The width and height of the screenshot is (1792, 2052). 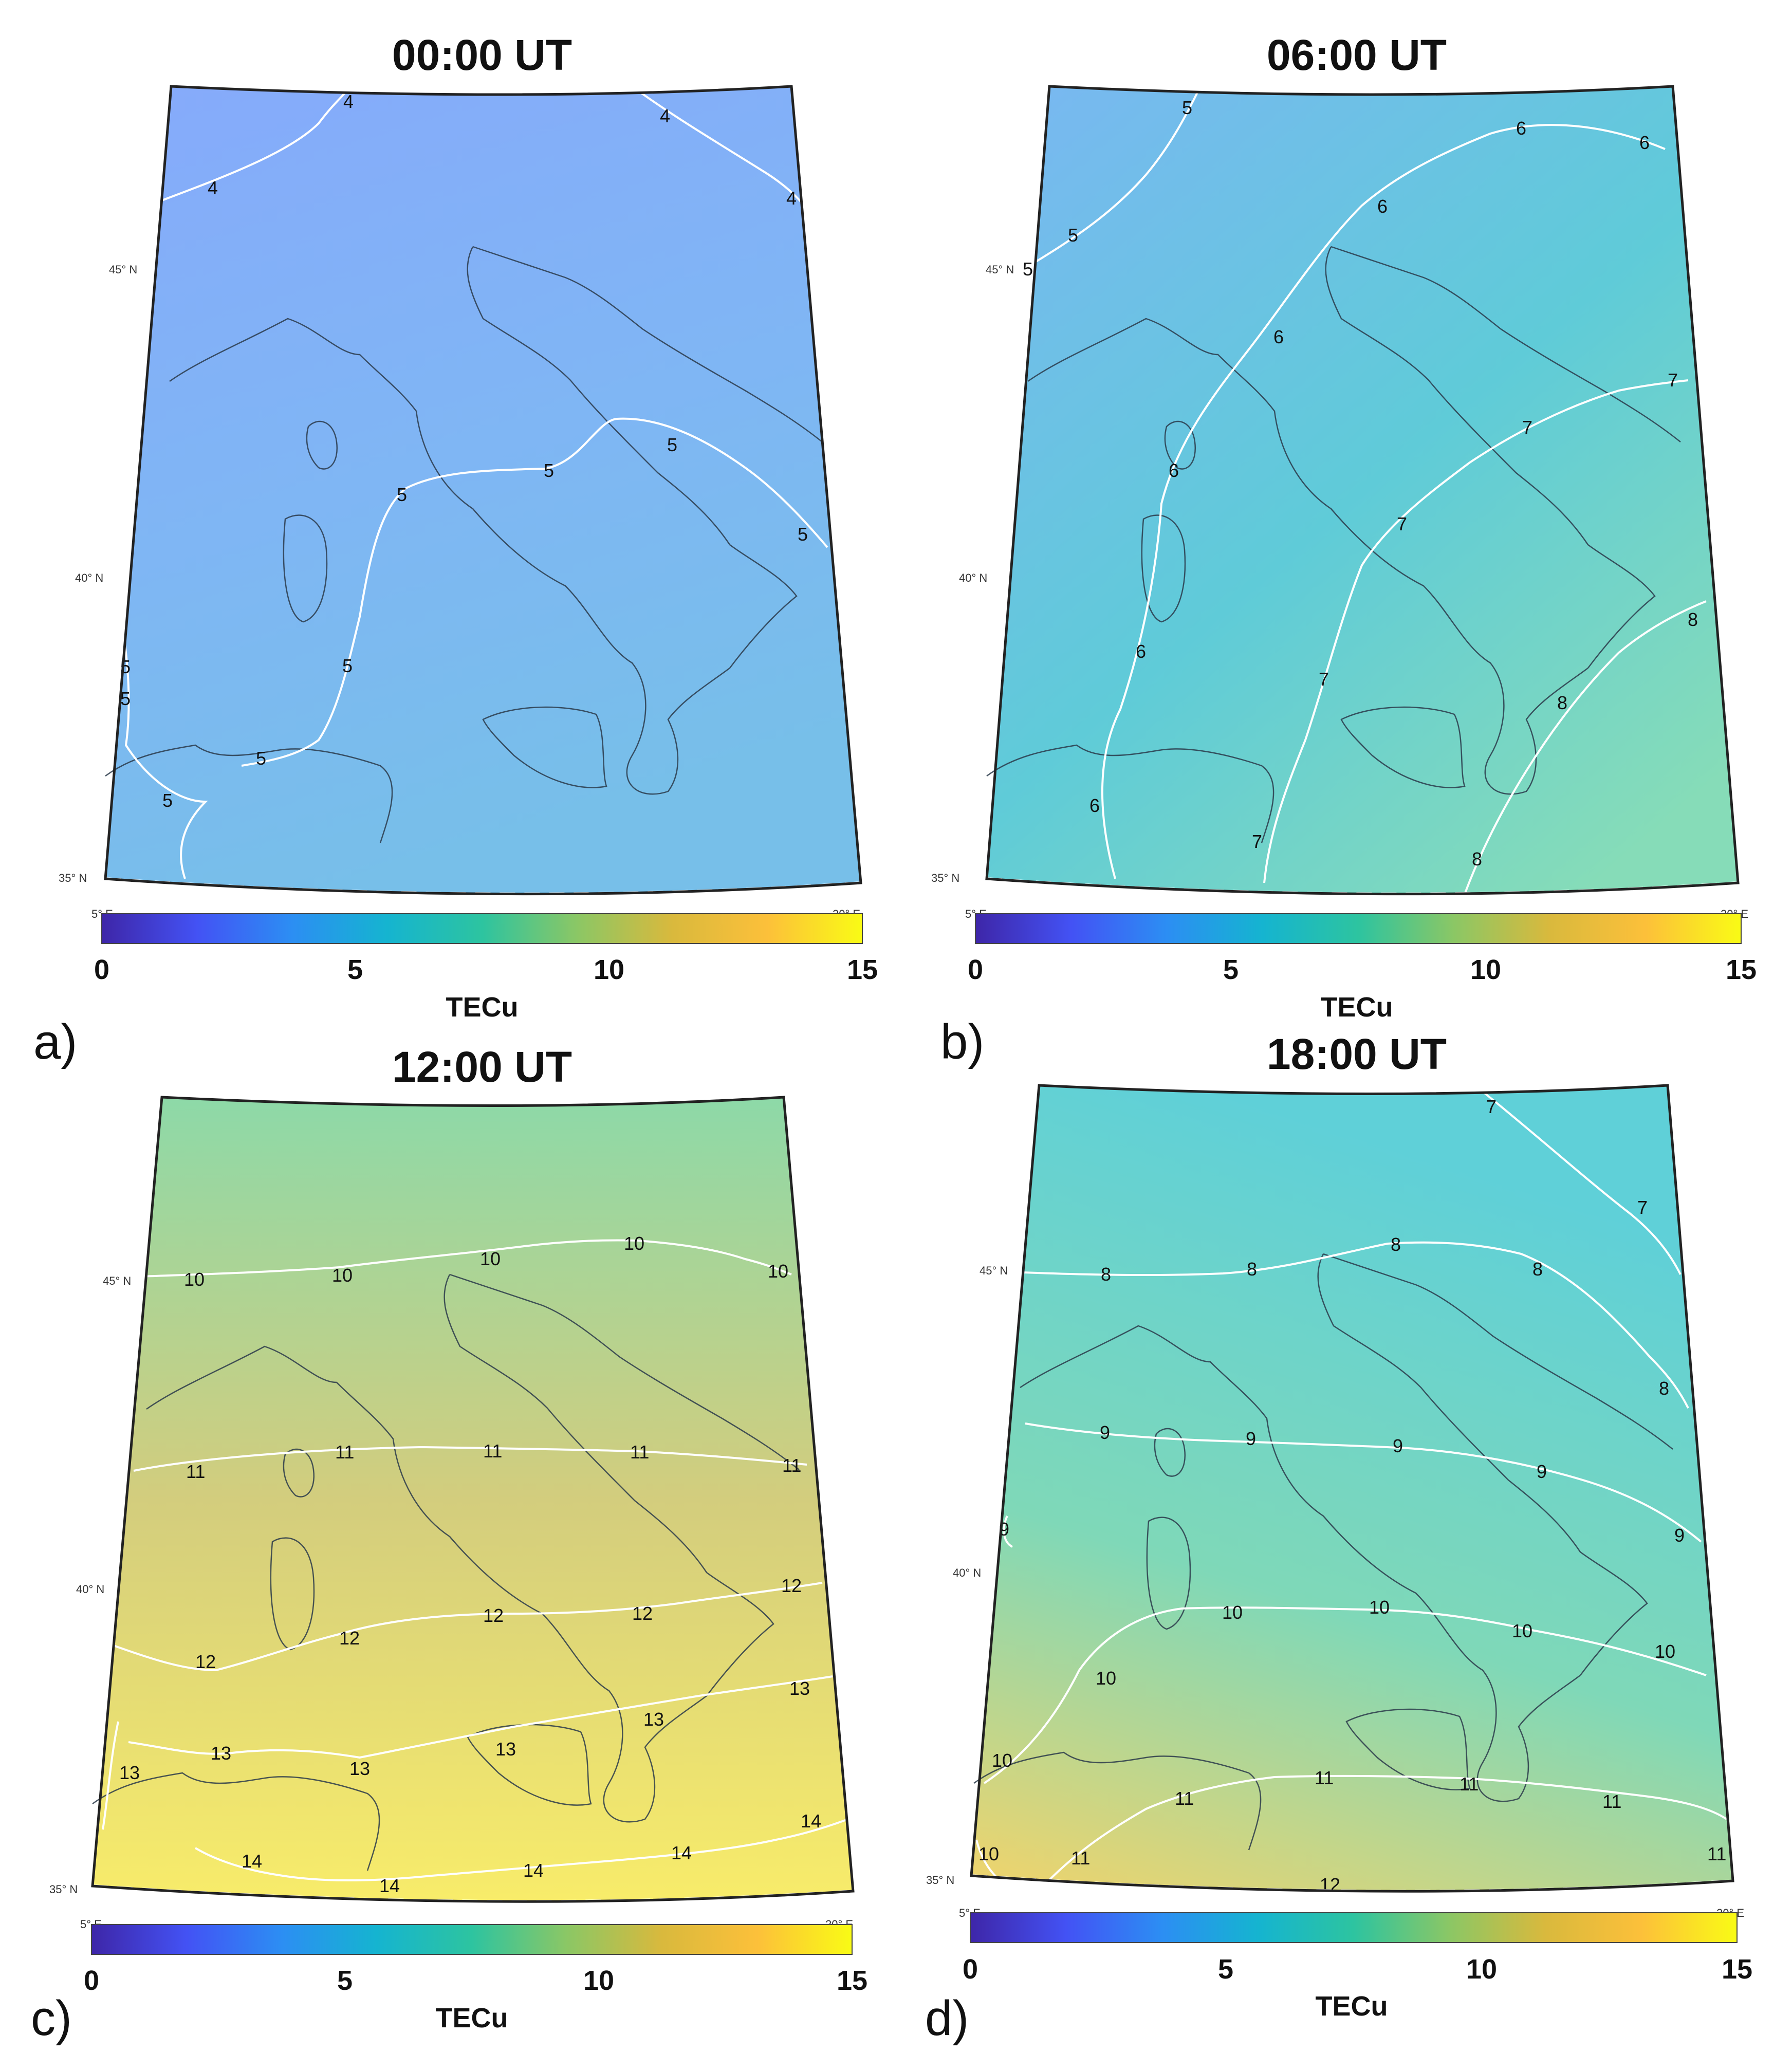 I want to click on panel-b-contour-labels: 5 5 5 6 6 6 6 6 6 6 7 7 7 7 7 8 8 8, so click(x=1361, y=484).